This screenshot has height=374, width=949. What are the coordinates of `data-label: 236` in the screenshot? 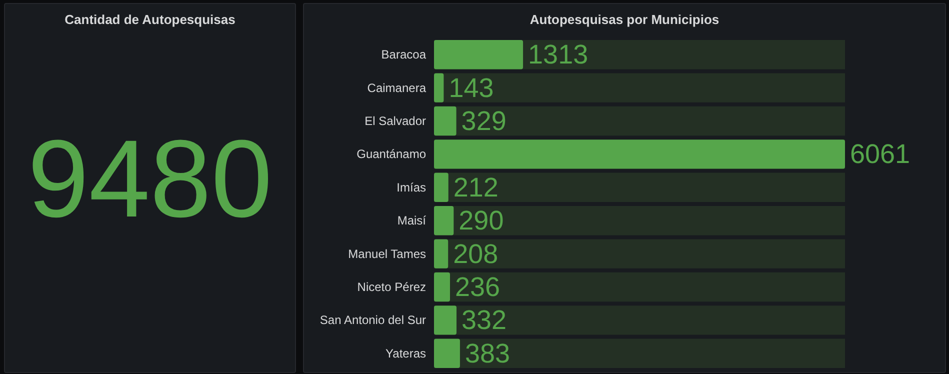 It's located at (477, 287).